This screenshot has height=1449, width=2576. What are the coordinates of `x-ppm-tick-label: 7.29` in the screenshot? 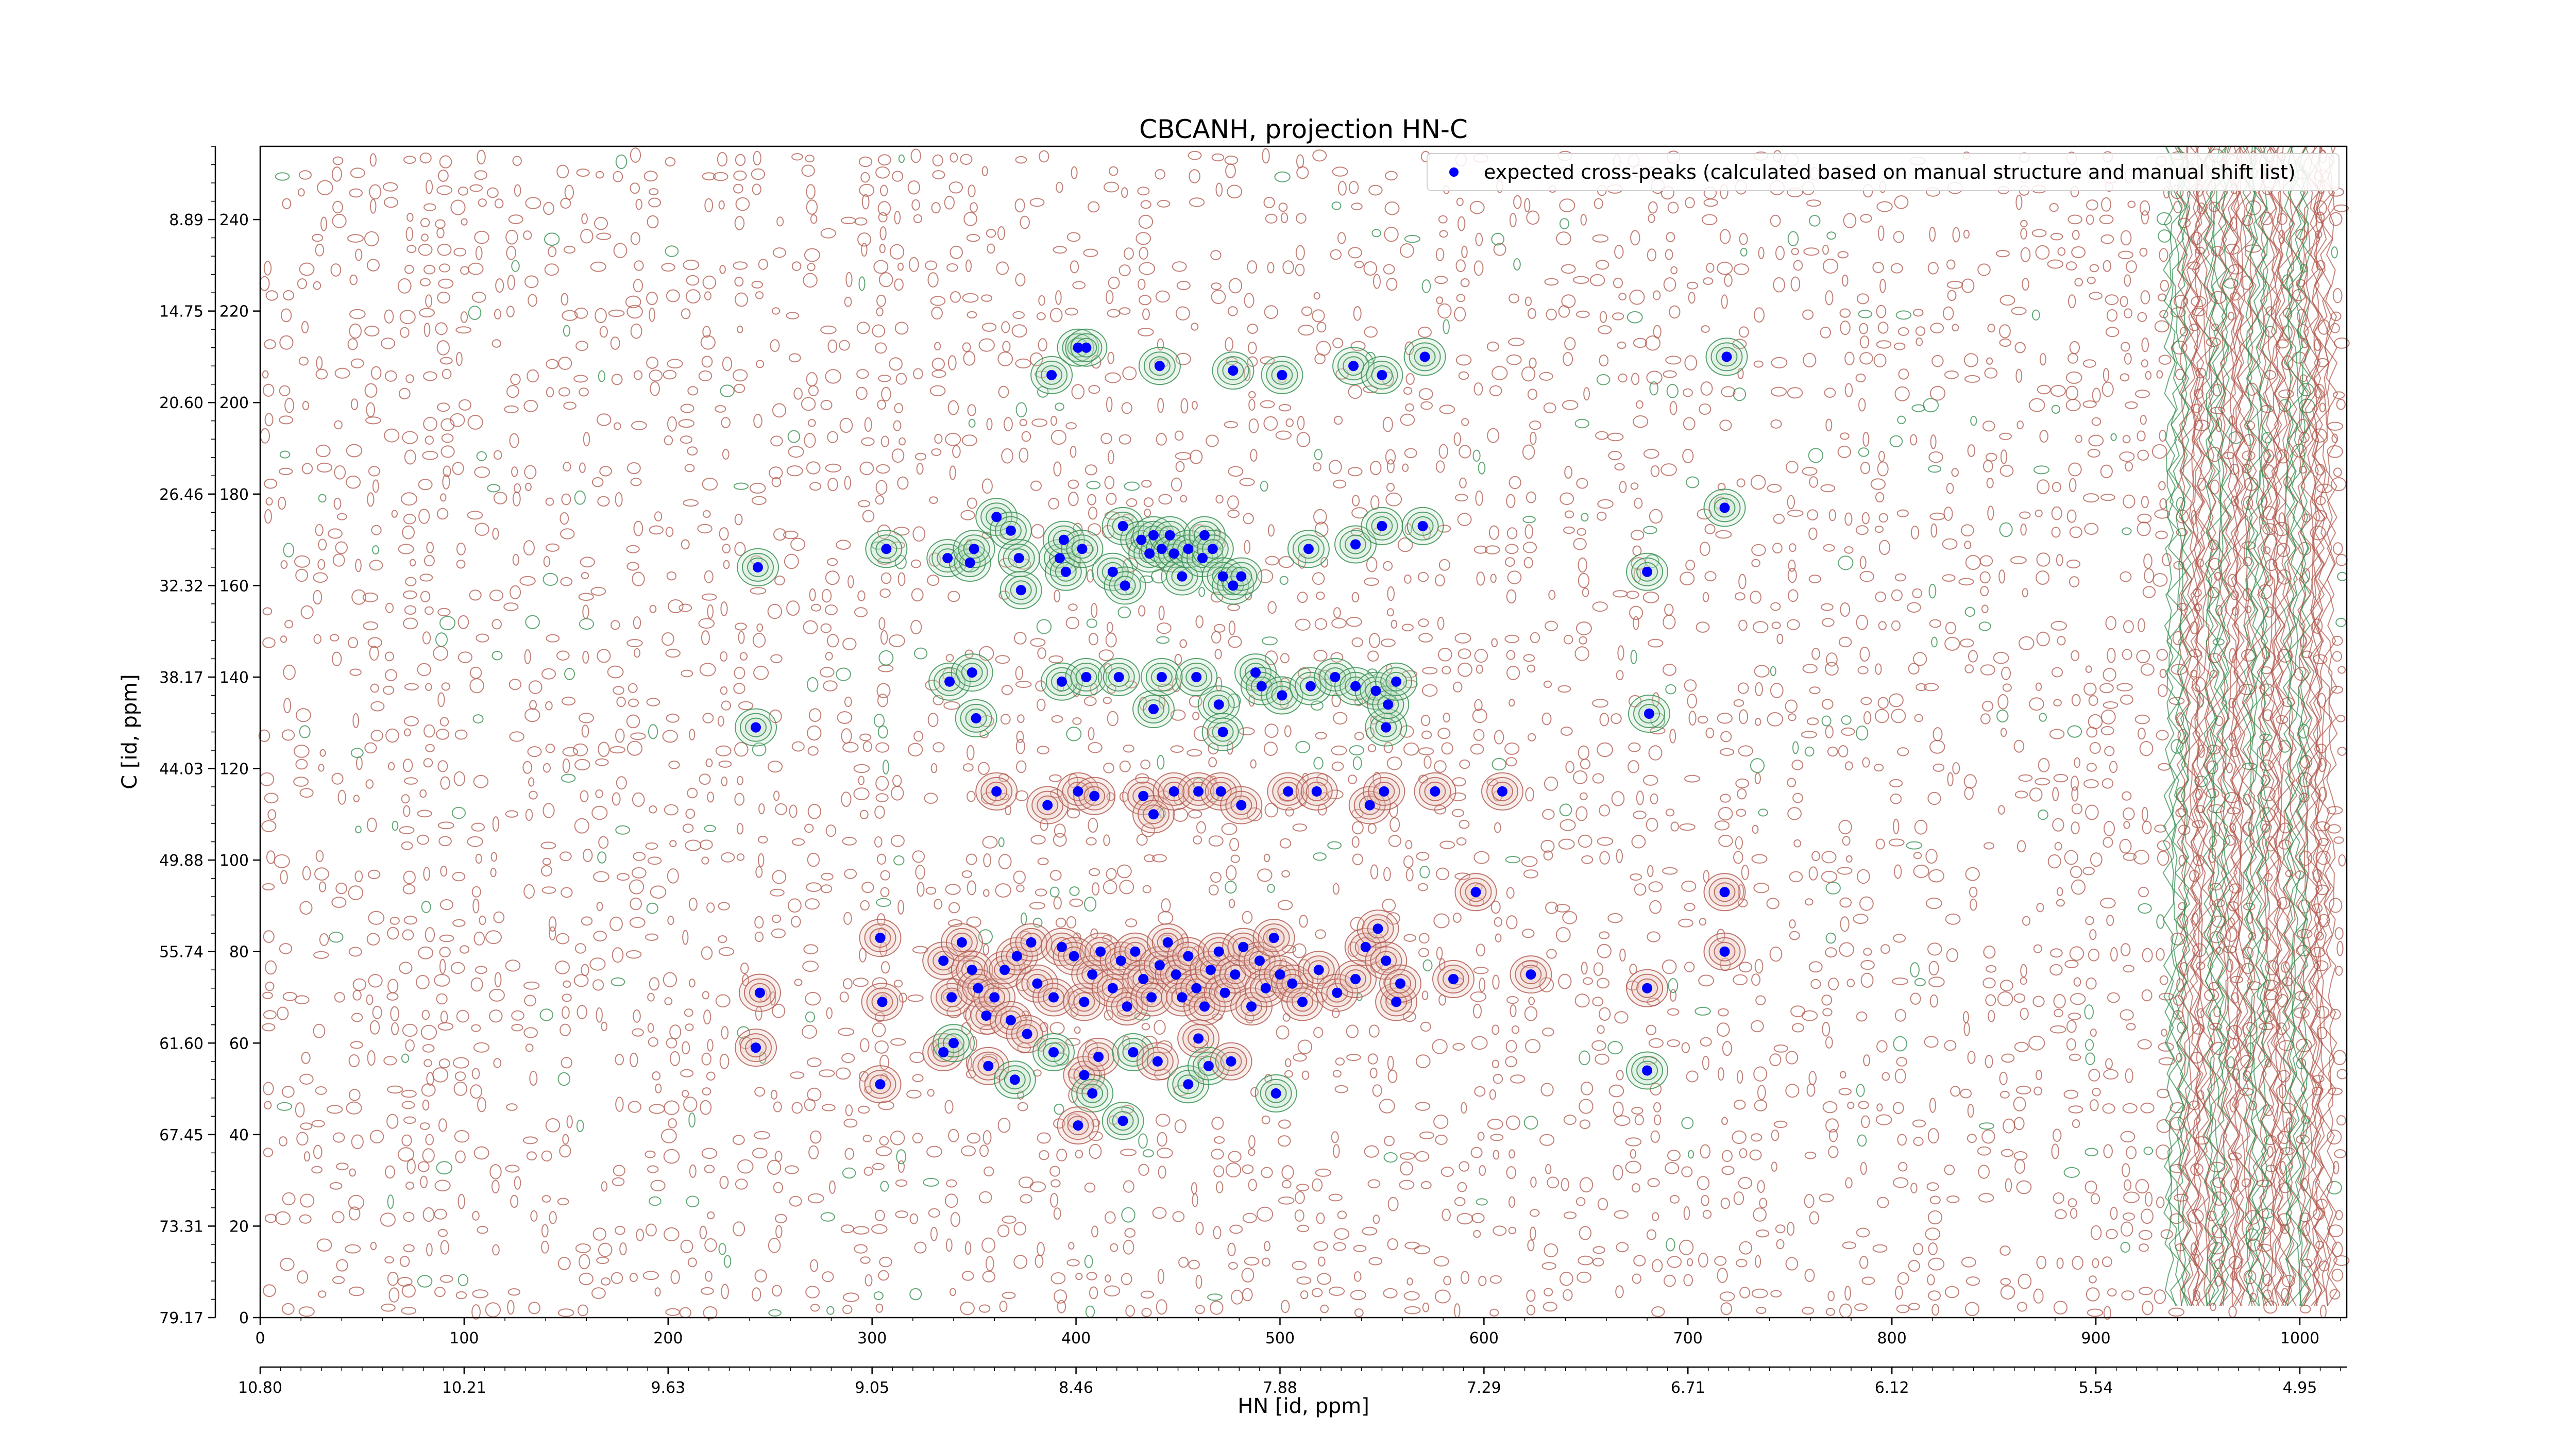 It's located at (1484, 1388).